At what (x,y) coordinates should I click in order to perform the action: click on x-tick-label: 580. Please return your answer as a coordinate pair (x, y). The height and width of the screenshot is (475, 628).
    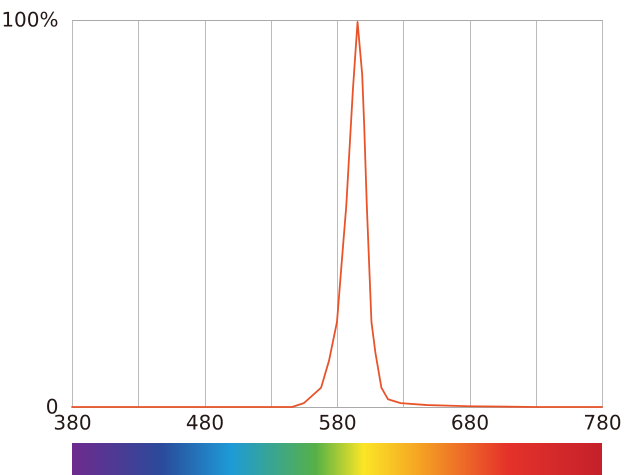
    Looking at the image, I should click on (337, 422).